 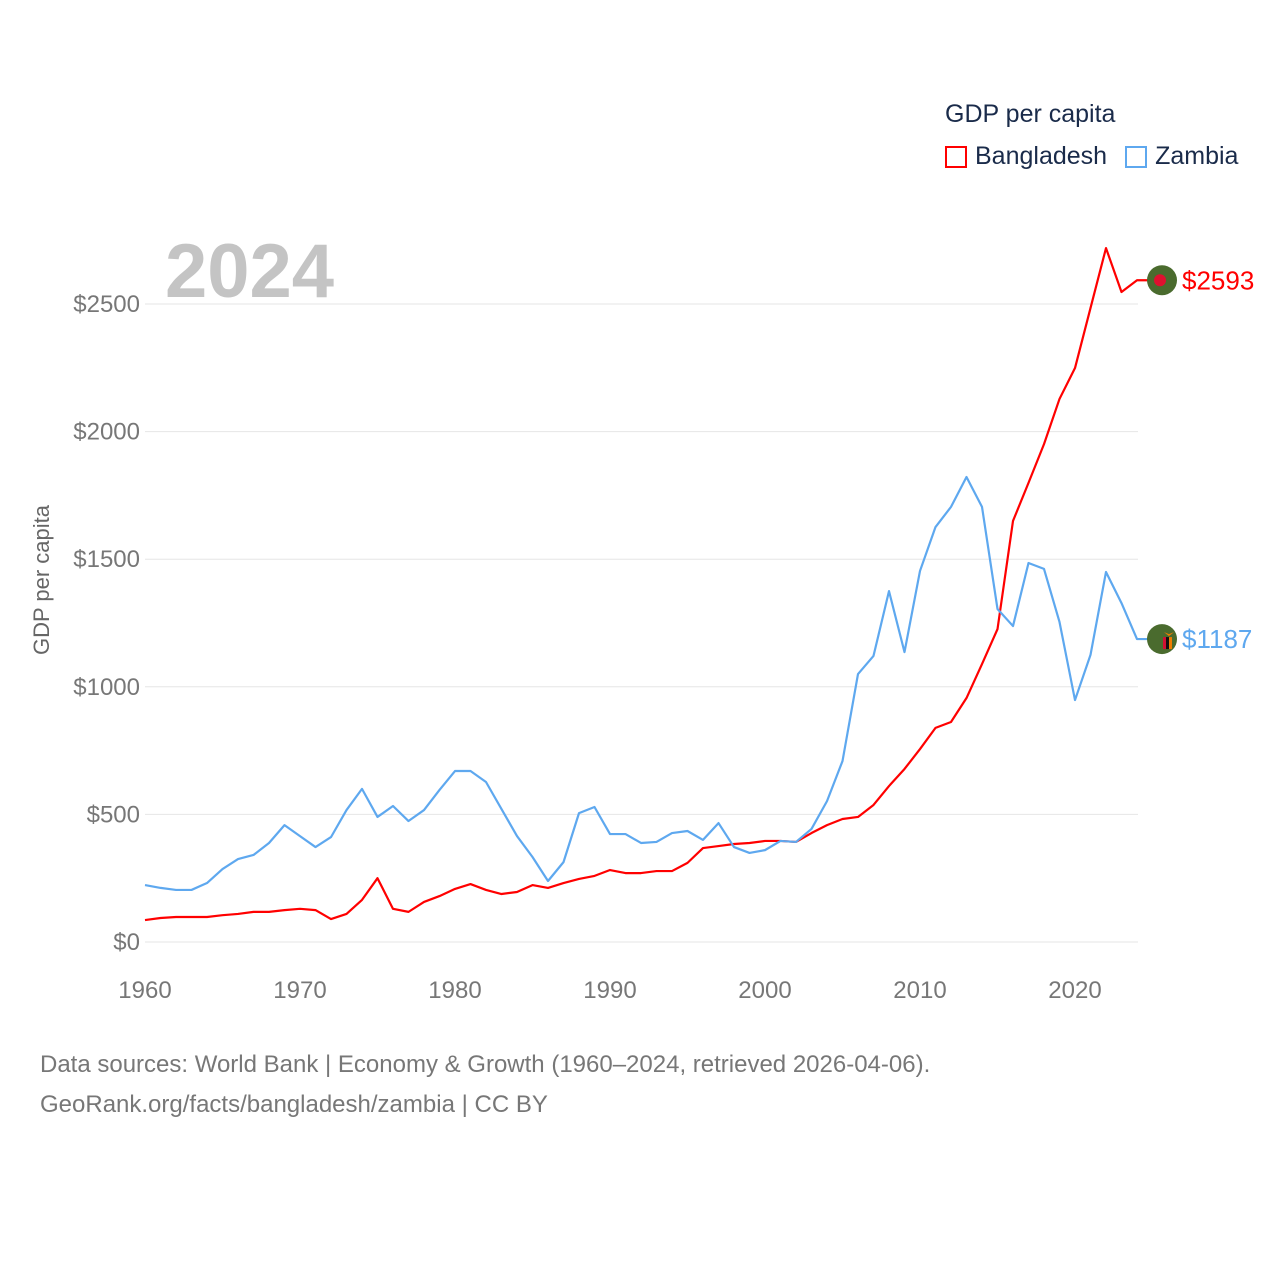 I want to click on y-tick-label: $1500, so click(x=106, y=559).